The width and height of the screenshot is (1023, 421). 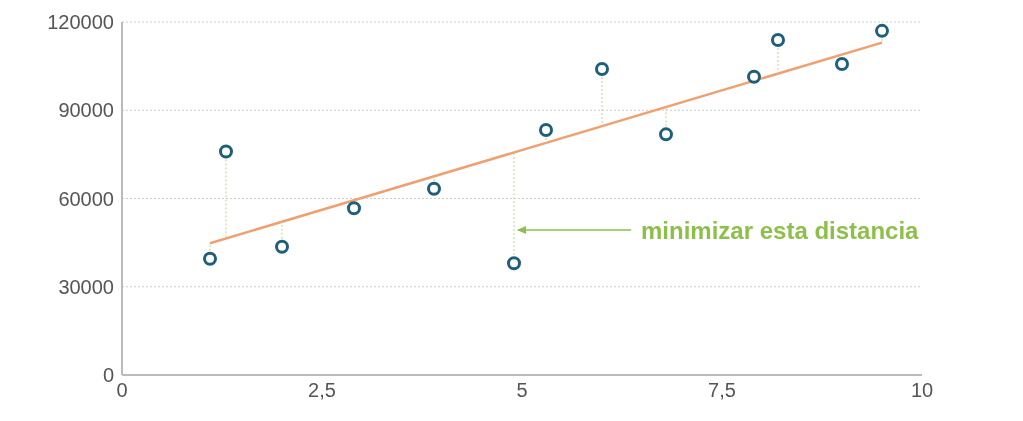 What do you see at coordinates (322, 390) in the screenshot?
I see `x-tick-label: 2,5` at bounding box center [322, 390].